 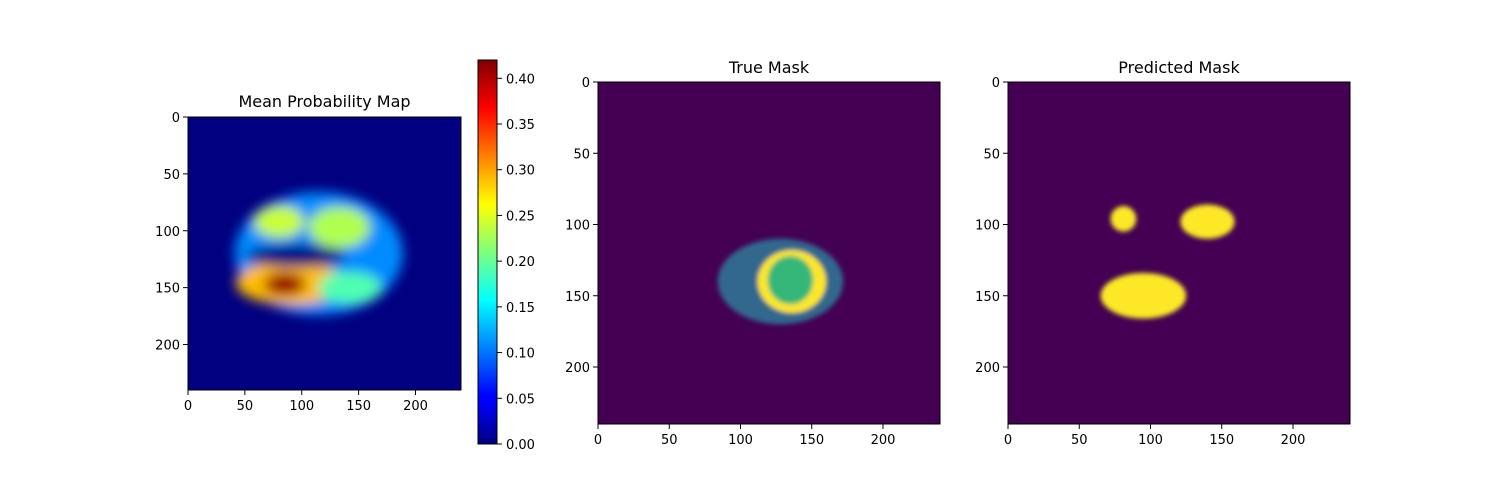 I want to click on axes-frame, so click(x=324, y=253).